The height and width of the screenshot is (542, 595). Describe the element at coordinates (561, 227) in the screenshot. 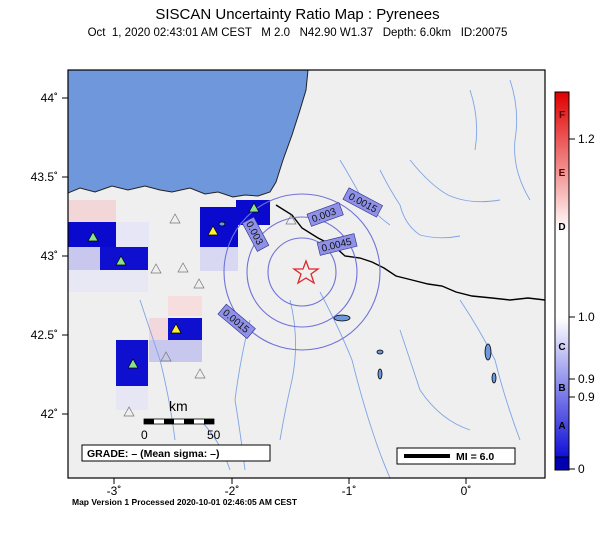

I see `grade-letter-d: D` at that location.